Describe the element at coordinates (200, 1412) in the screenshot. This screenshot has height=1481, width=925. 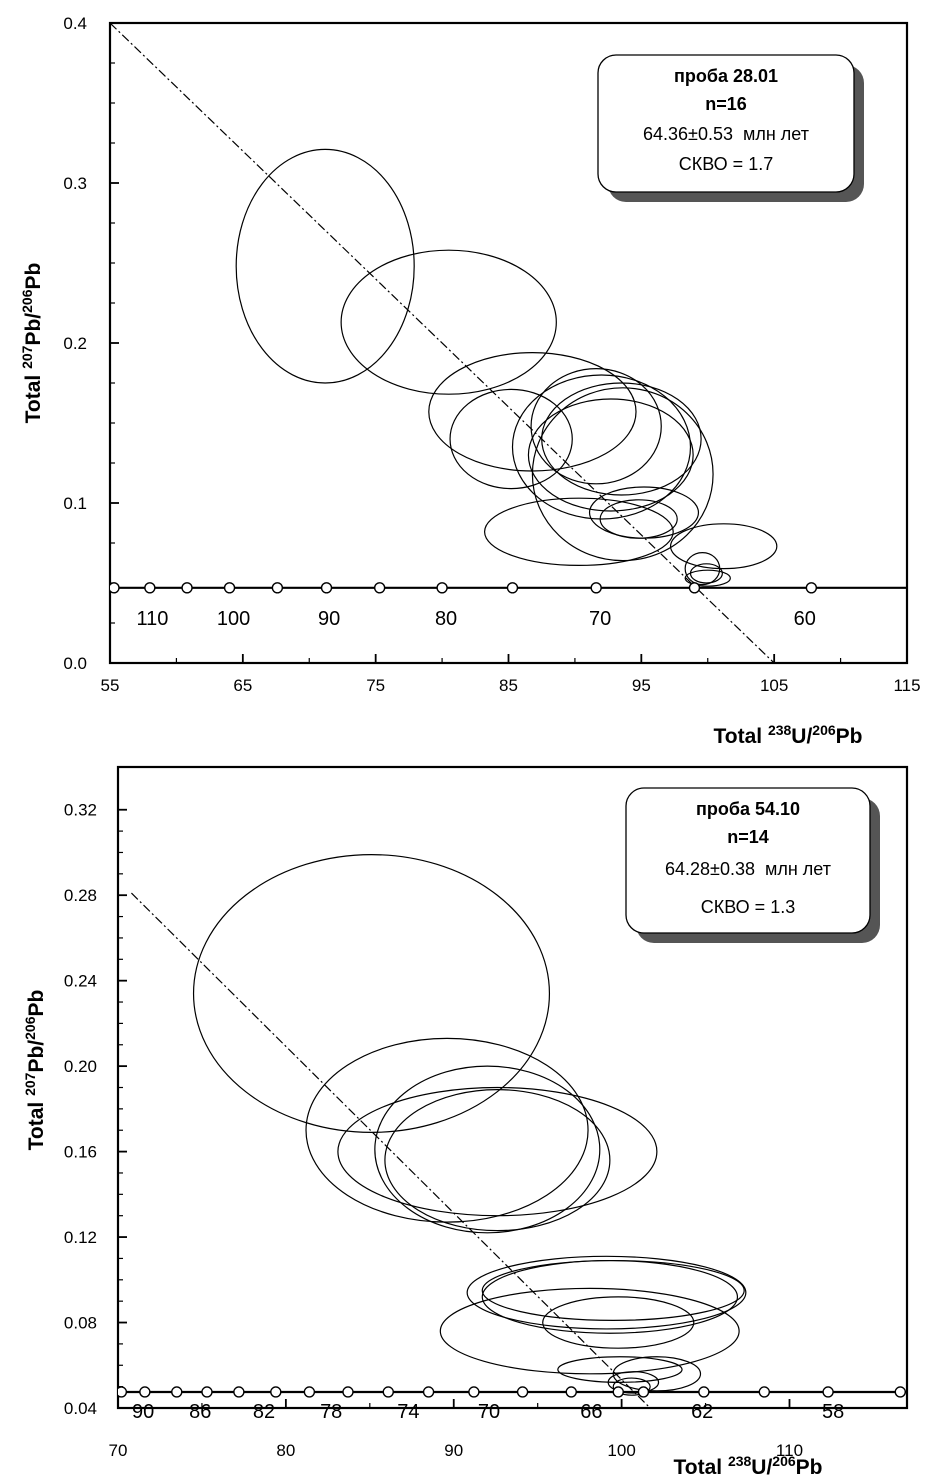
I see `concordia-age-label: 86` at that location.